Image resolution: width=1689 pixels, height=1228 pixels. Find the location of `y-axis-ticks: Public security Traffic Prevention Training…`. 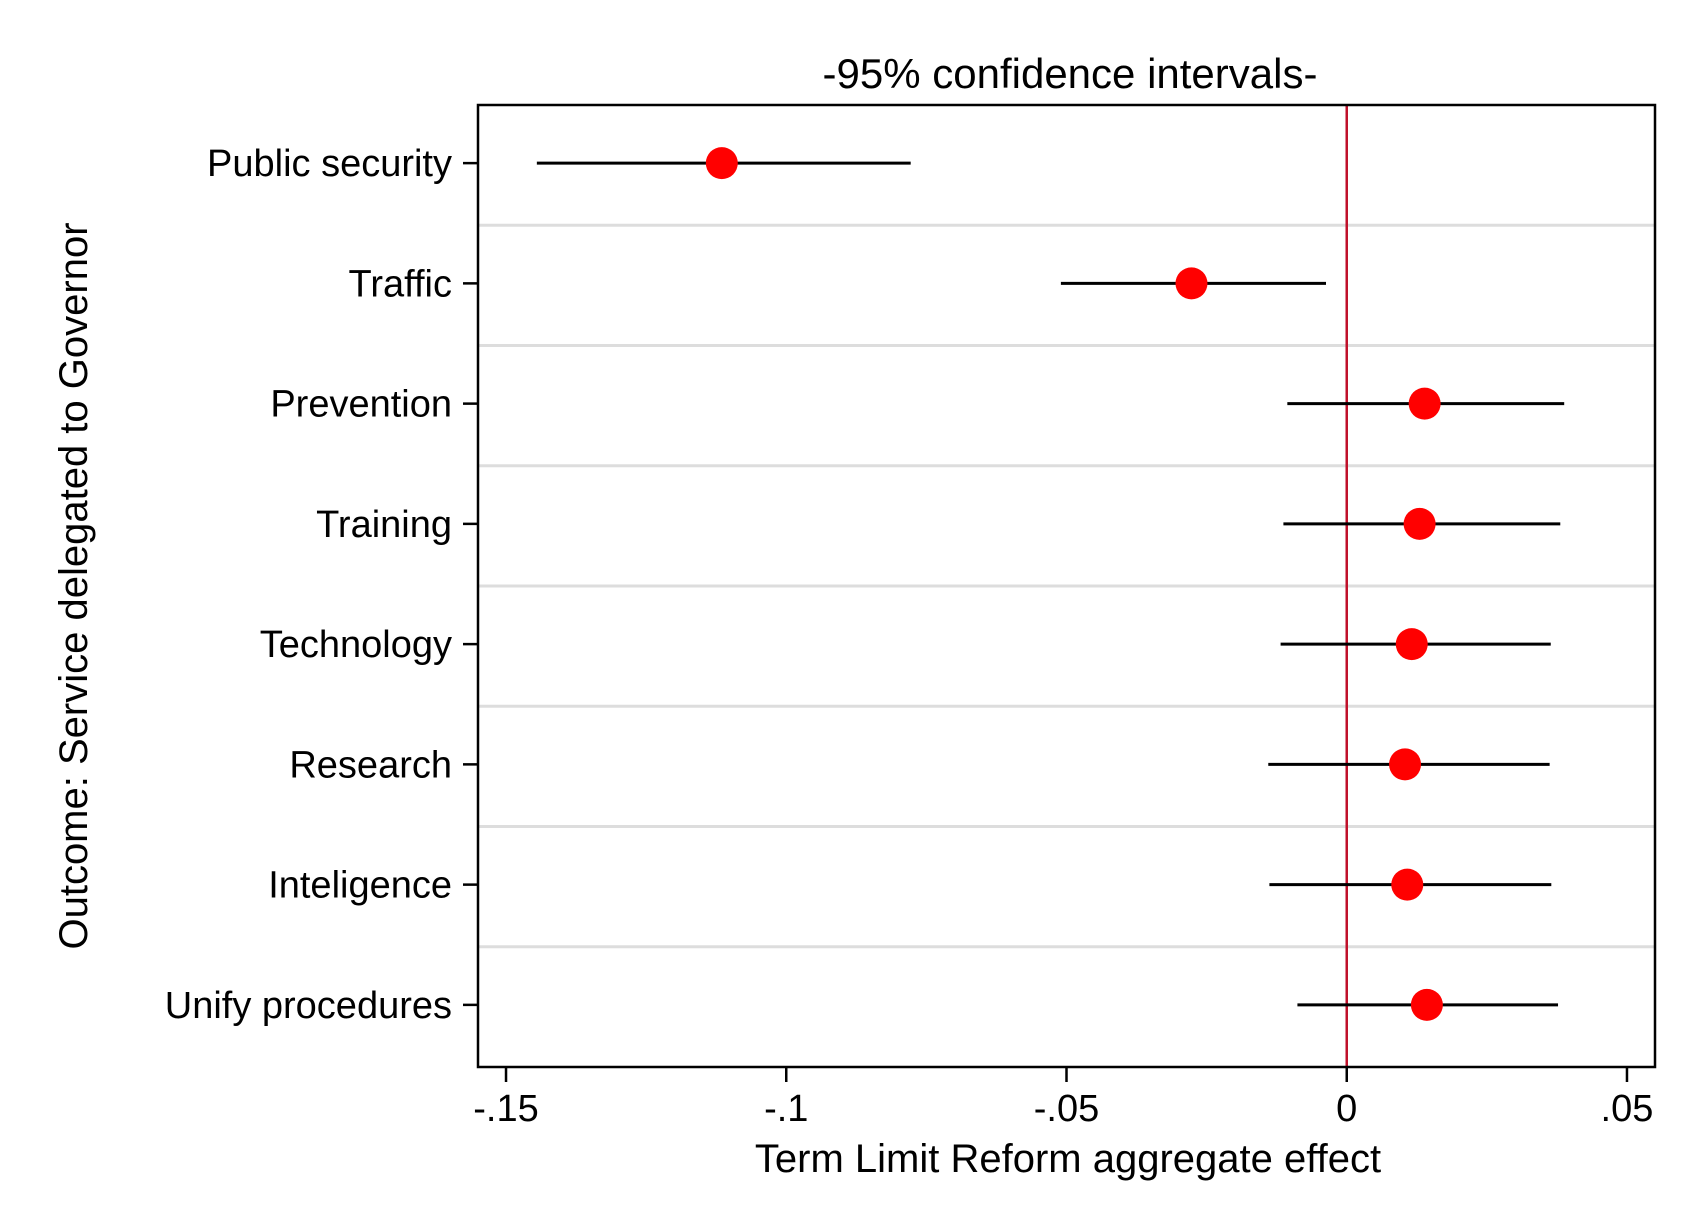

y-axis-ticks: Public security Traffic Prevention Training… is located at coordinates (321, 585).